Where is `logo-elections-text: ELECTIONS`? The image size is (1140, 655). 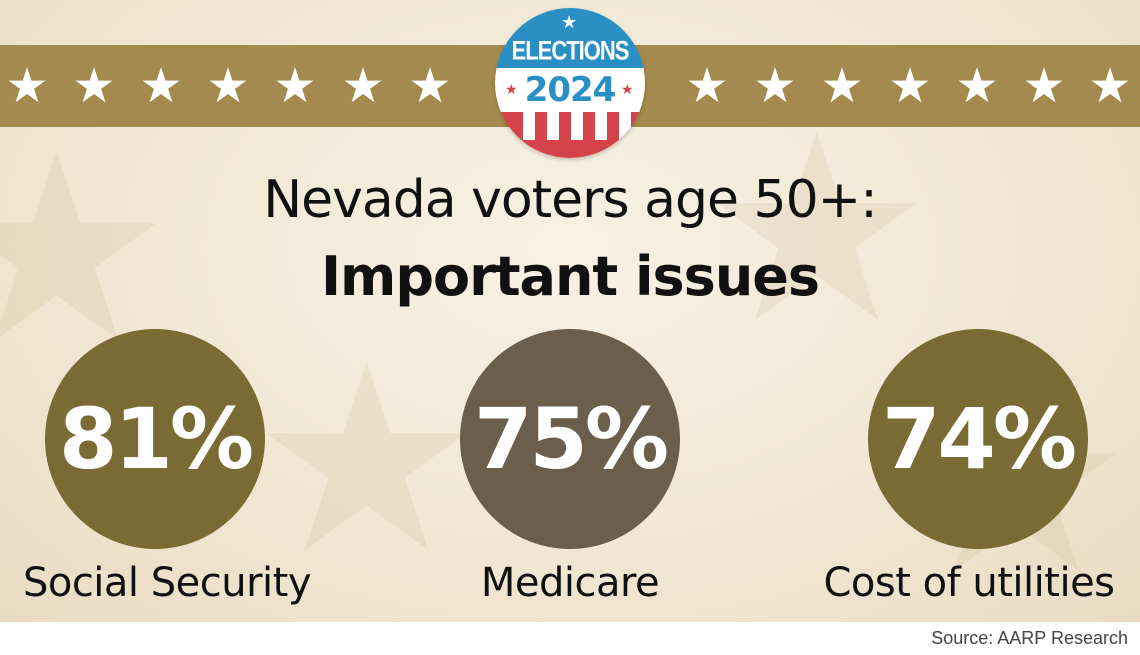
logo-elections-text: ELECTIONS is located at coordinates (570, 50).